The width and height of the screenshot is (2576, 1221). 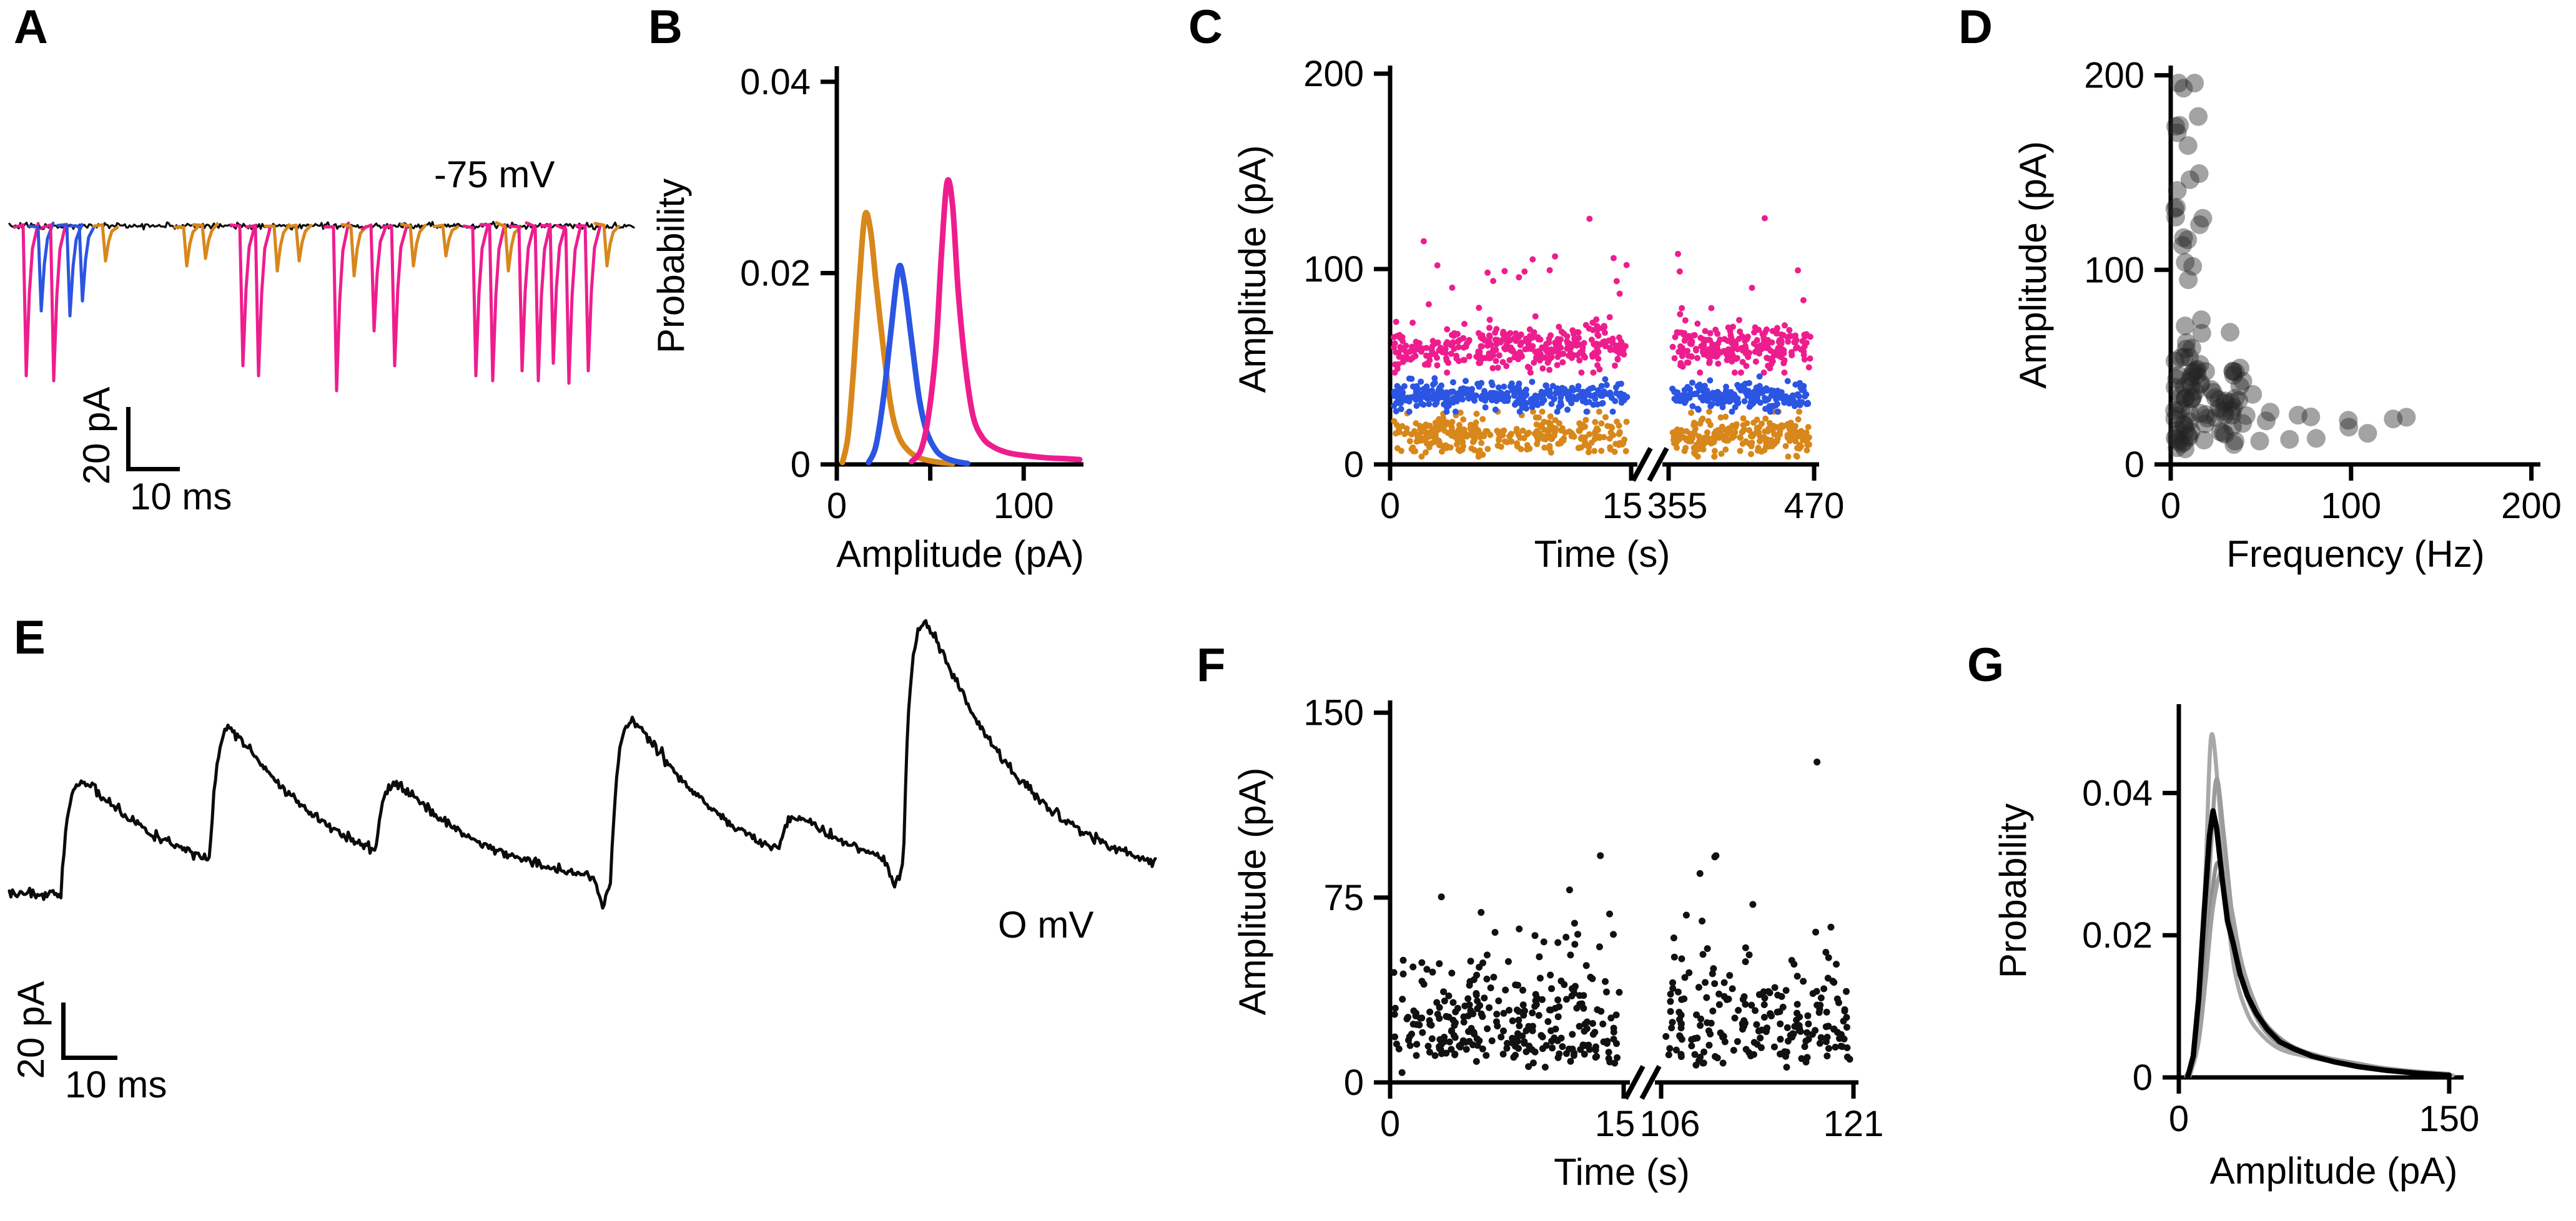 I want to click on panel-label-a: A, so click(x=31, y=27).